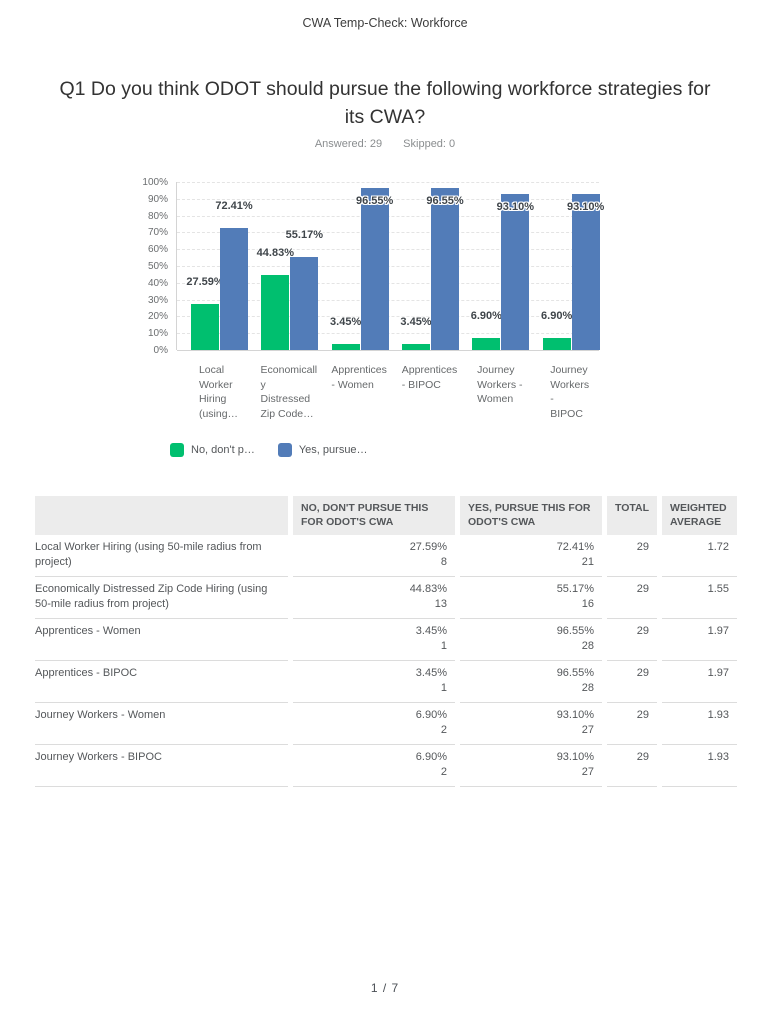  Describe the element at coordinates (376, 144) in the screenshot. I see `answered-value: 29` at that location.